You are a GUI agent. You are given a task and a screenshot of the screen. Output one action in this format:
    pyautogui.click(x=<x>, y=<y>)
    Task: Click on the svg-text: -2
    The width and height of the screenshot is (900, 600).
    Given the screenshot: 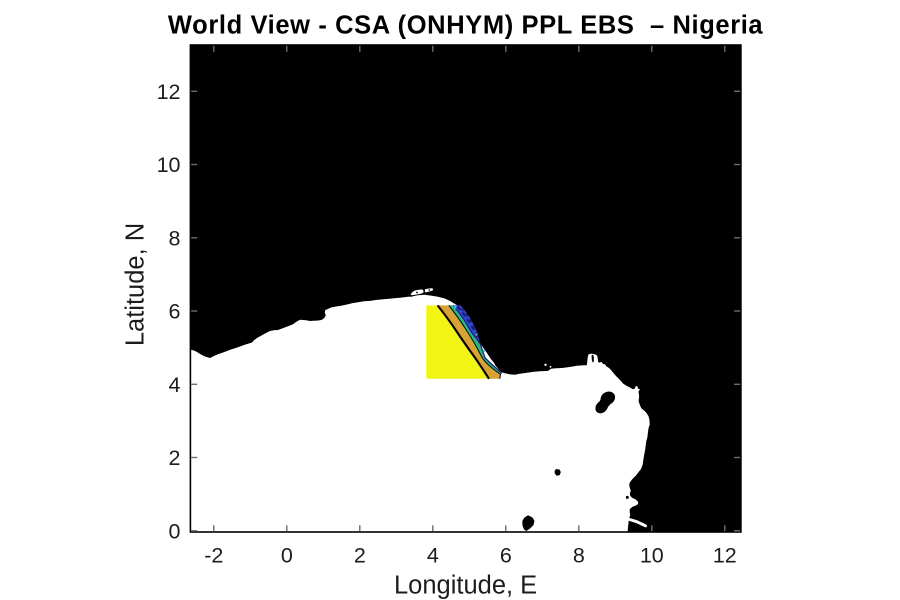 What is the action you would take?
    pyautogui.click(x=213, y=556)
    